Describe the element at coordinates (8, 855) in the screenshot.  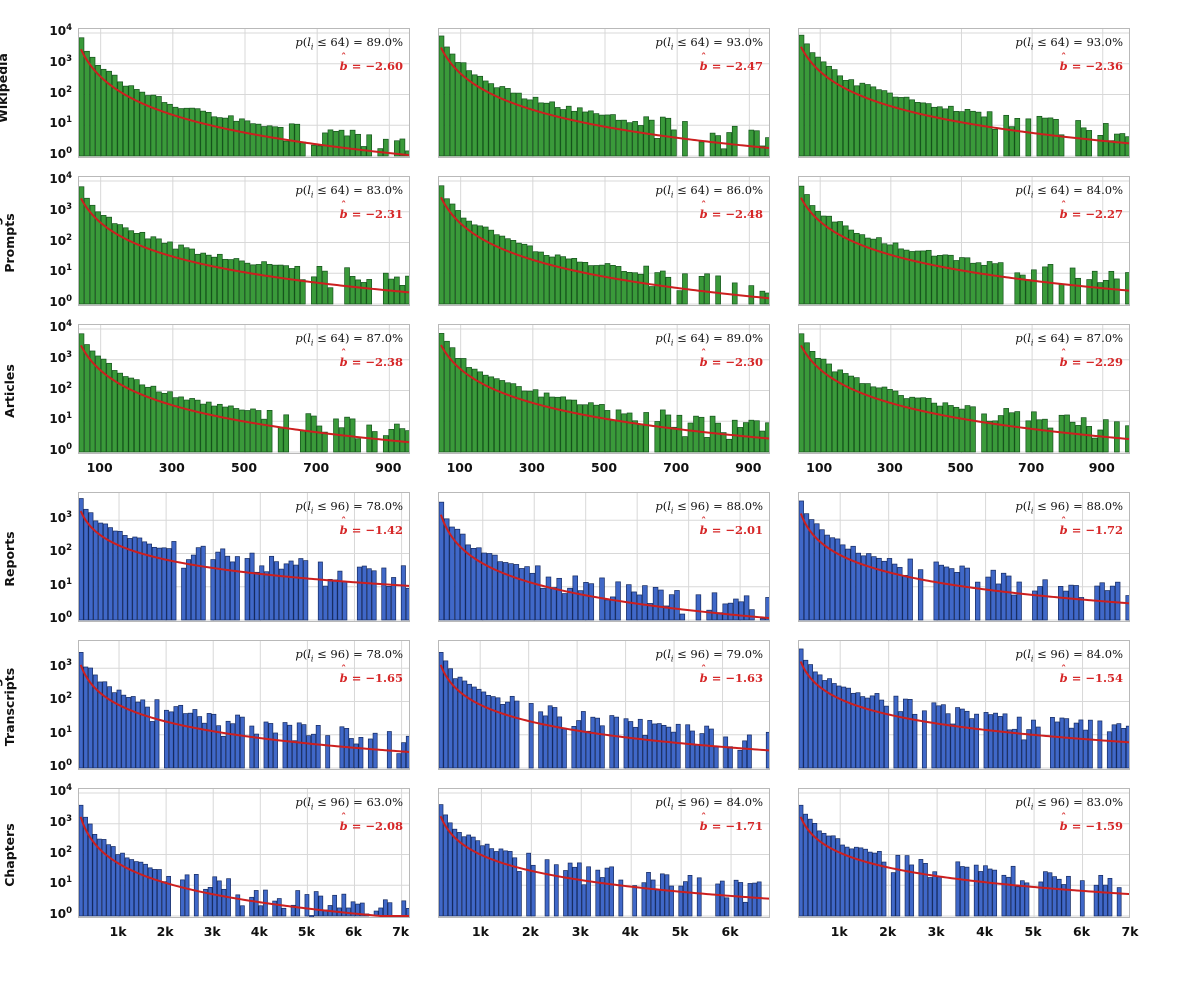
I see `row-label-book-chapters: Book Chapters` at that location.